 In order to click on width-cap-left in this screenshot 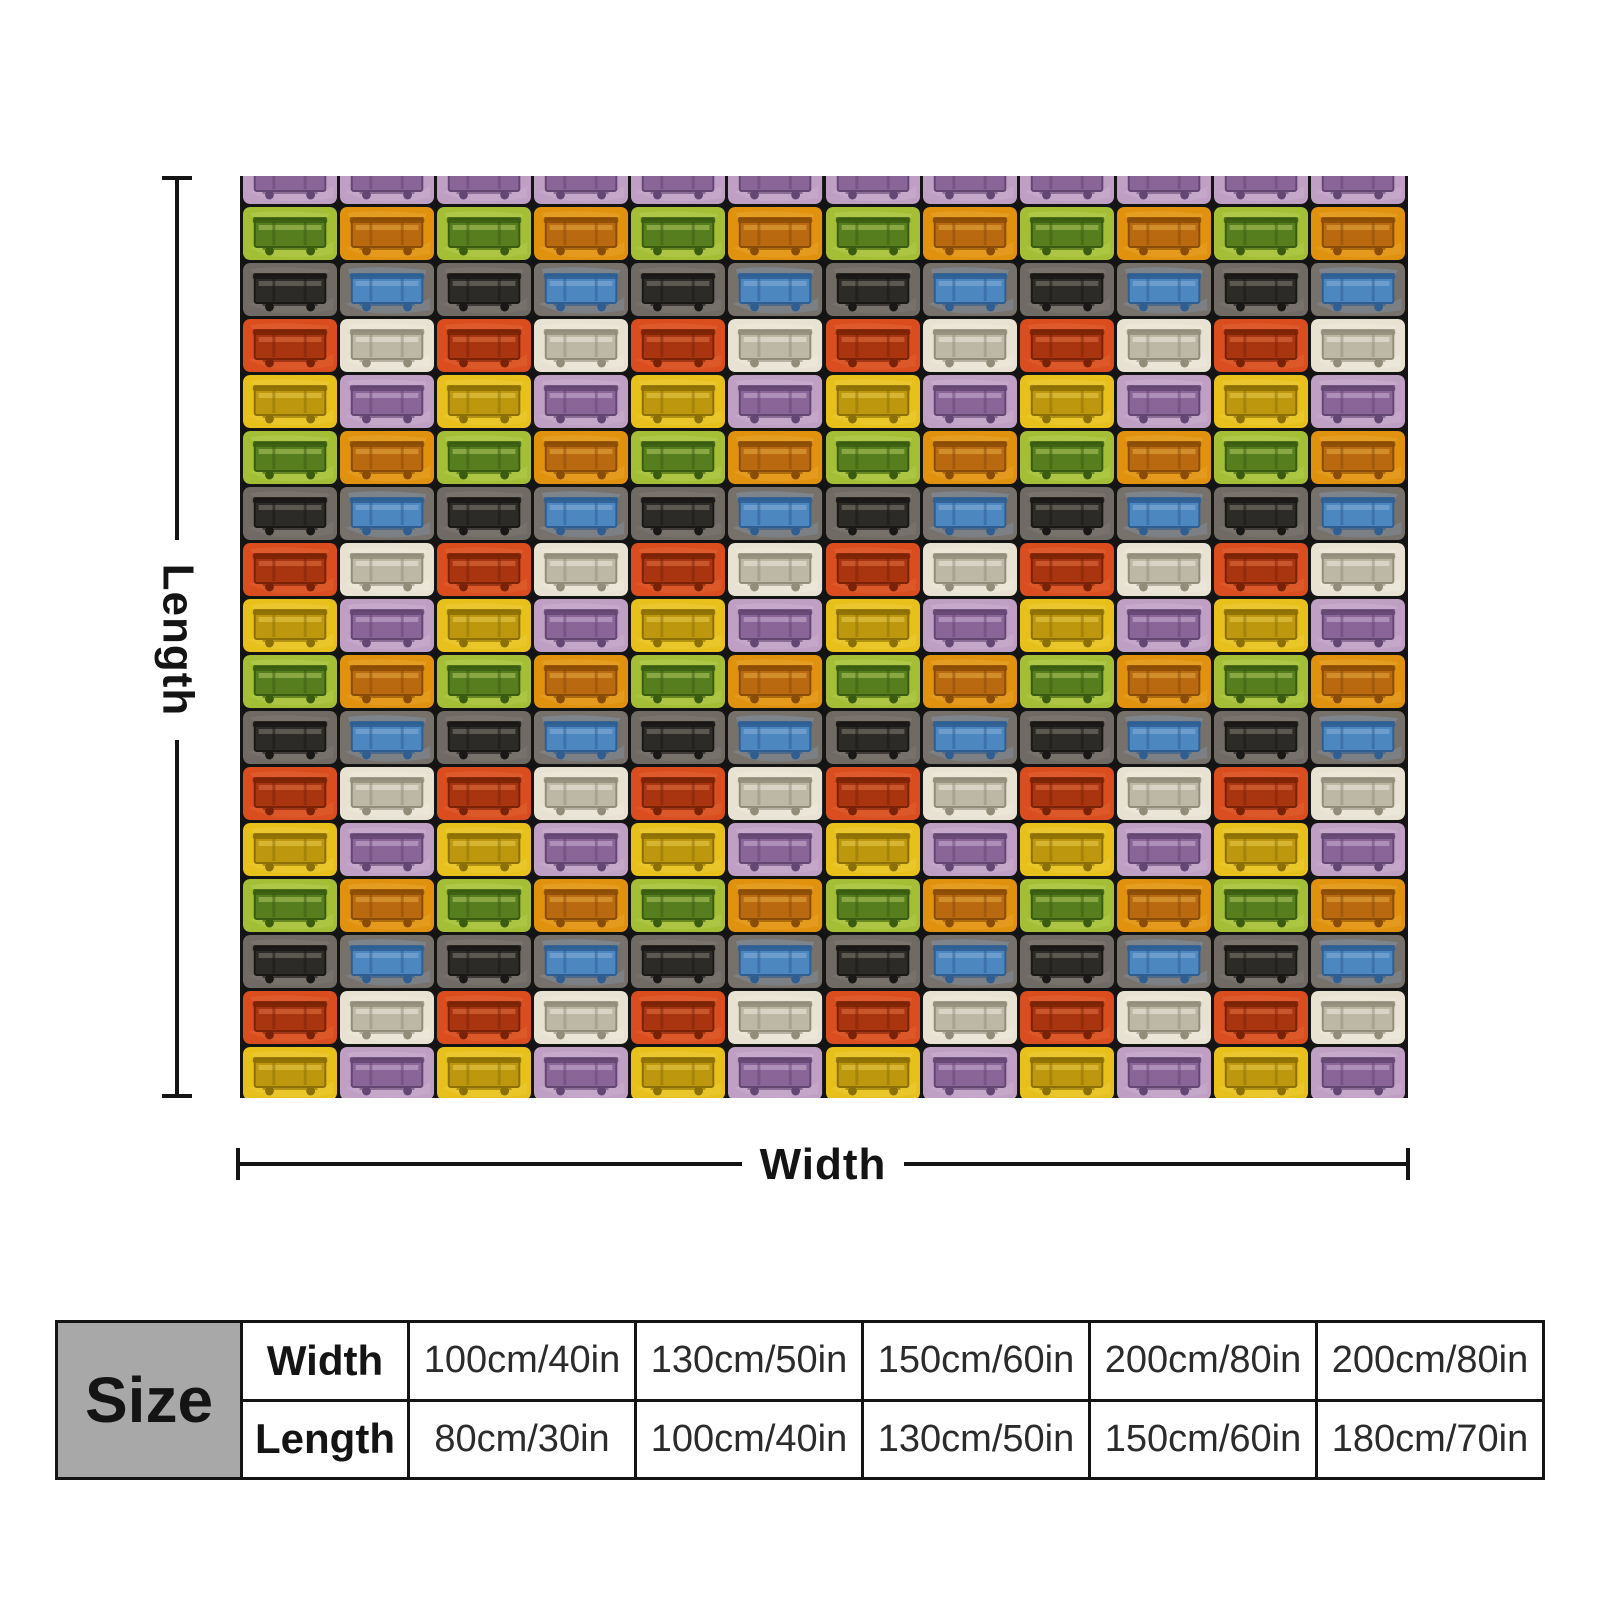, I will do `click(238, 1164)`.